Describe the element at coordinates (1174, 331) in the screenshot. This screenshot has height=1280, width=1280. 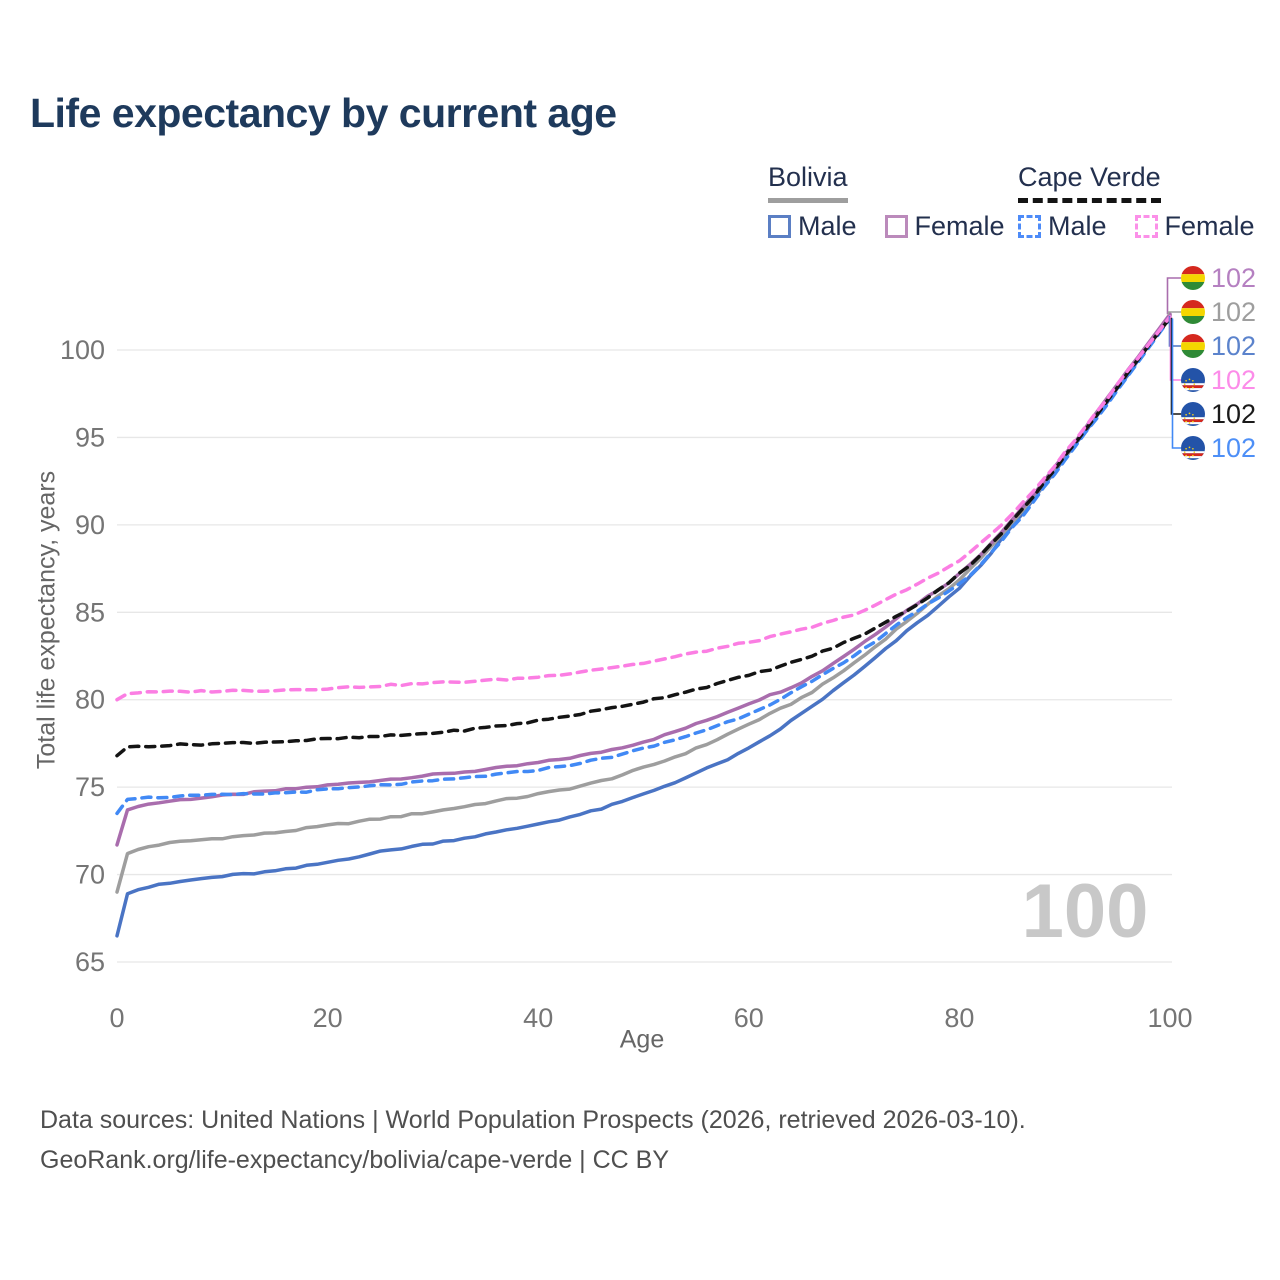
I see `endpoint-connector-bolivia-male` at that location.